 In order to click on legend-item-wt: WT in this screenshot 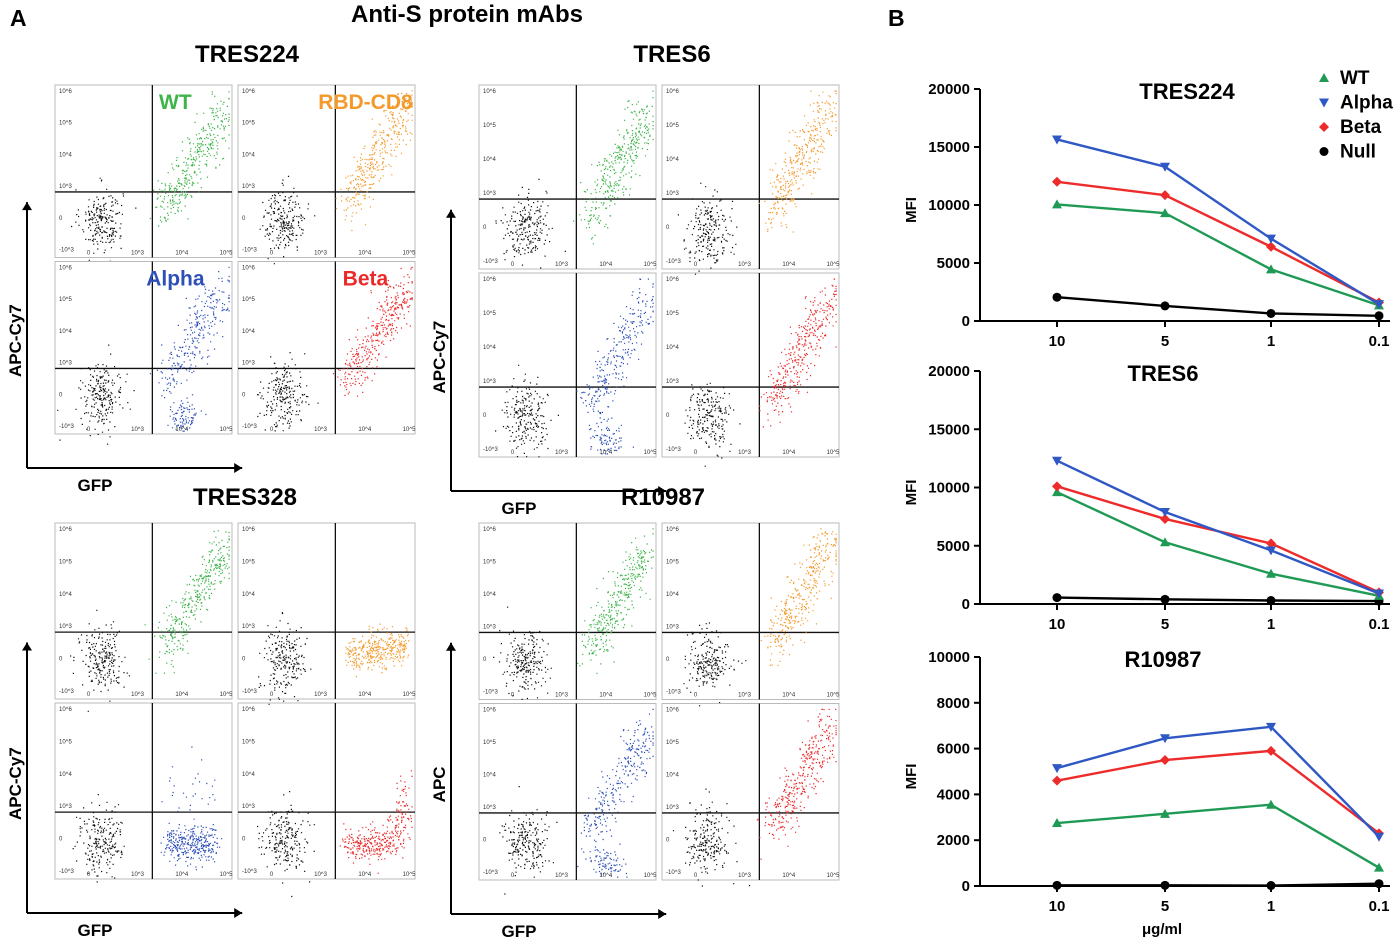, I will do `click(1344, 78)`.